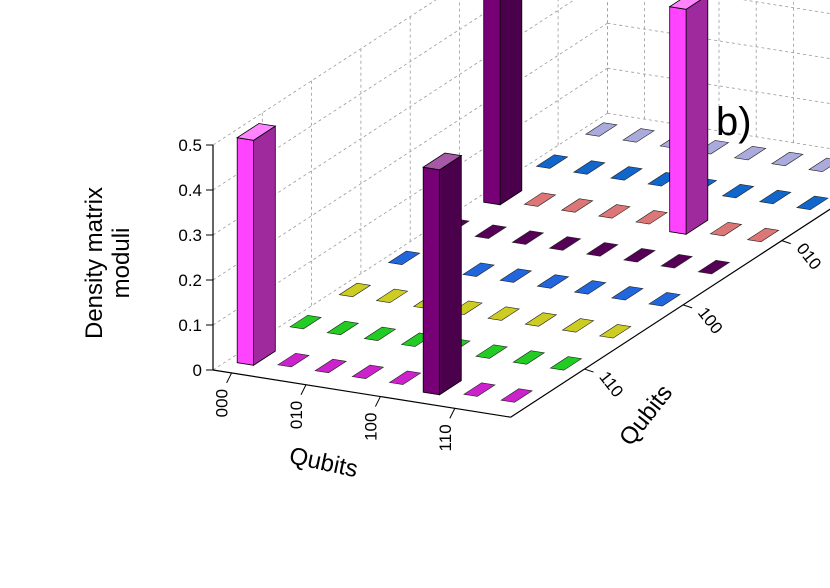 The image size is (830, 588). What do you see at coordinates (809, 256) in the screenshot?
I see `y-tick-label: 010` at bounding box center [809, 256].